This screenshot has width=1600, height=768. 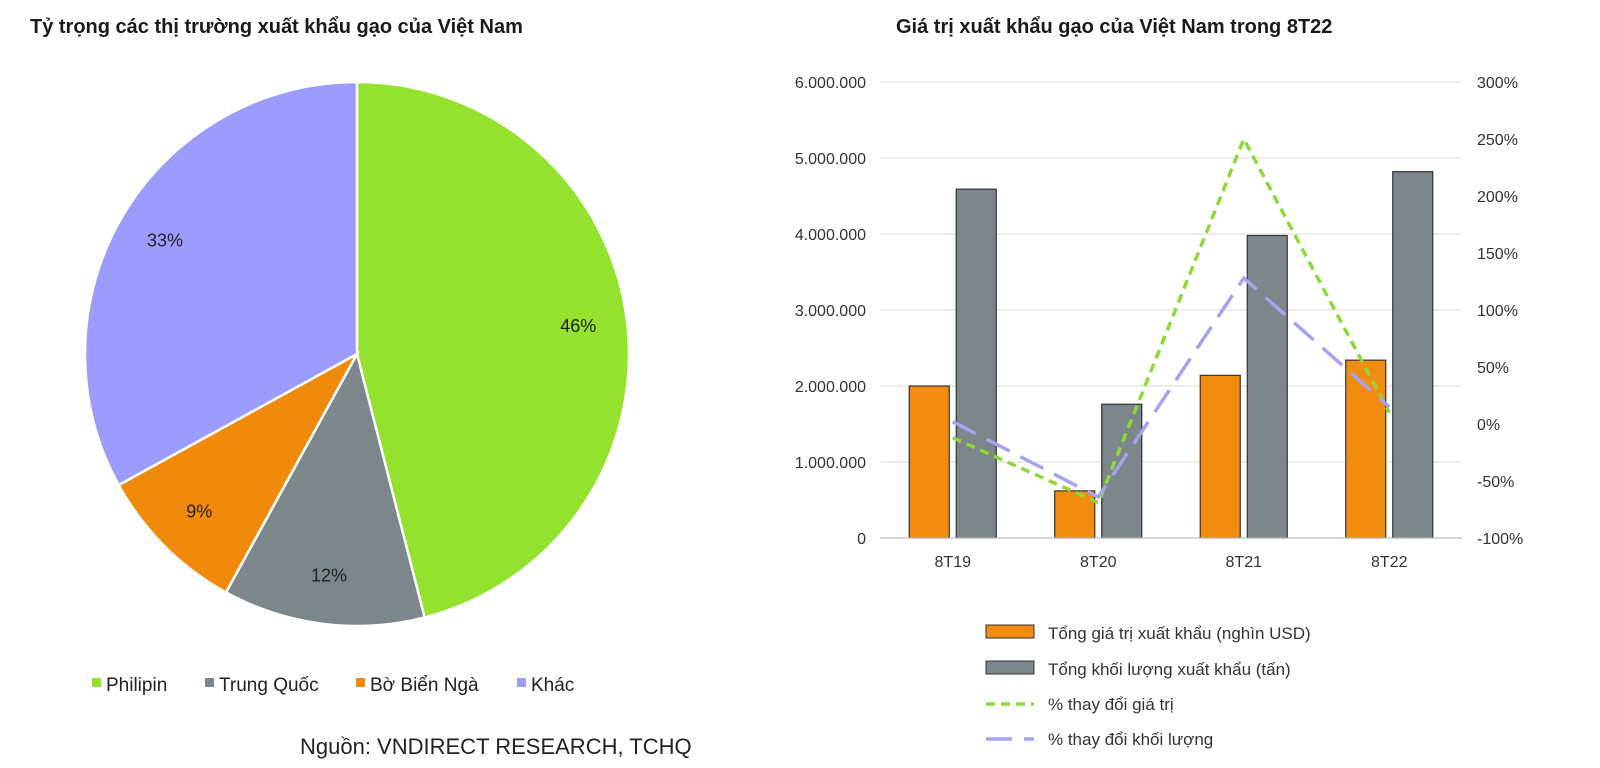 What do you see at coordinates (269, 685) in the screenshot?
I see `pie-legend-label: Trung Quốc` at bounding box center [269, 685].